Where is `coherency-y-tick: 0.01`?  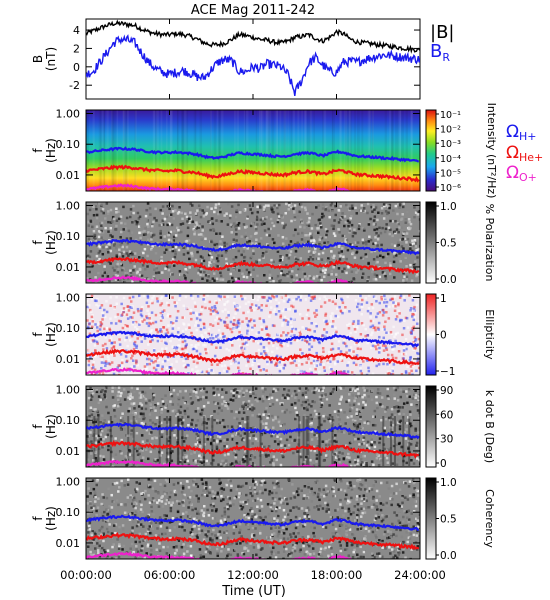
coherency-y-tick: 0.01 is located at coordinates (68, 543).